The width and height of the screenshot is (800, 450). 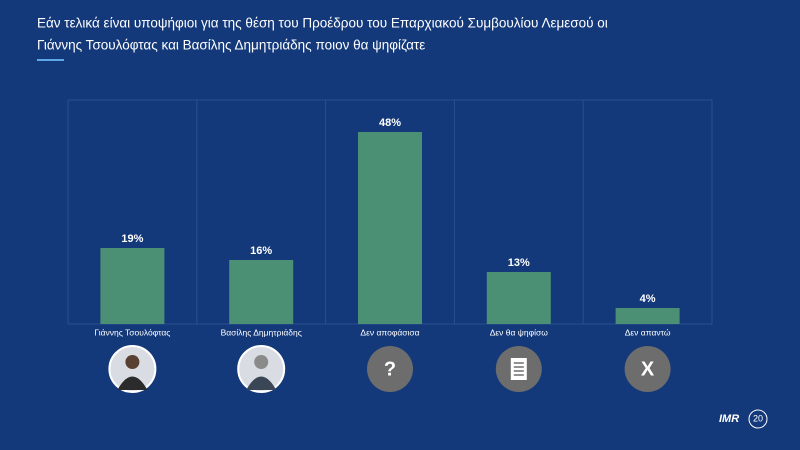 I want to click on value-label: 19%, so click(x=132, y=239).